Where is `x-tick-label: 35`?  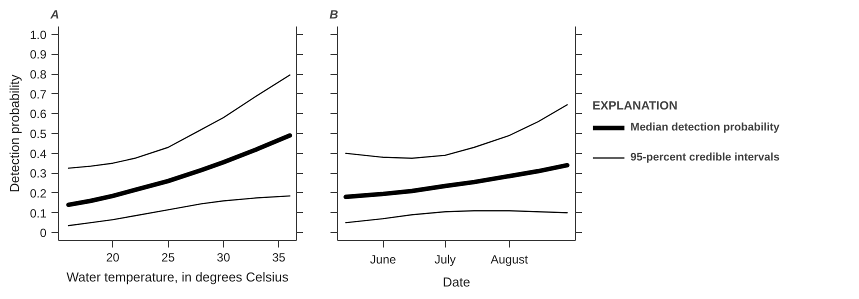 x-tick-label: 35 is located at coordinates (279, 257).